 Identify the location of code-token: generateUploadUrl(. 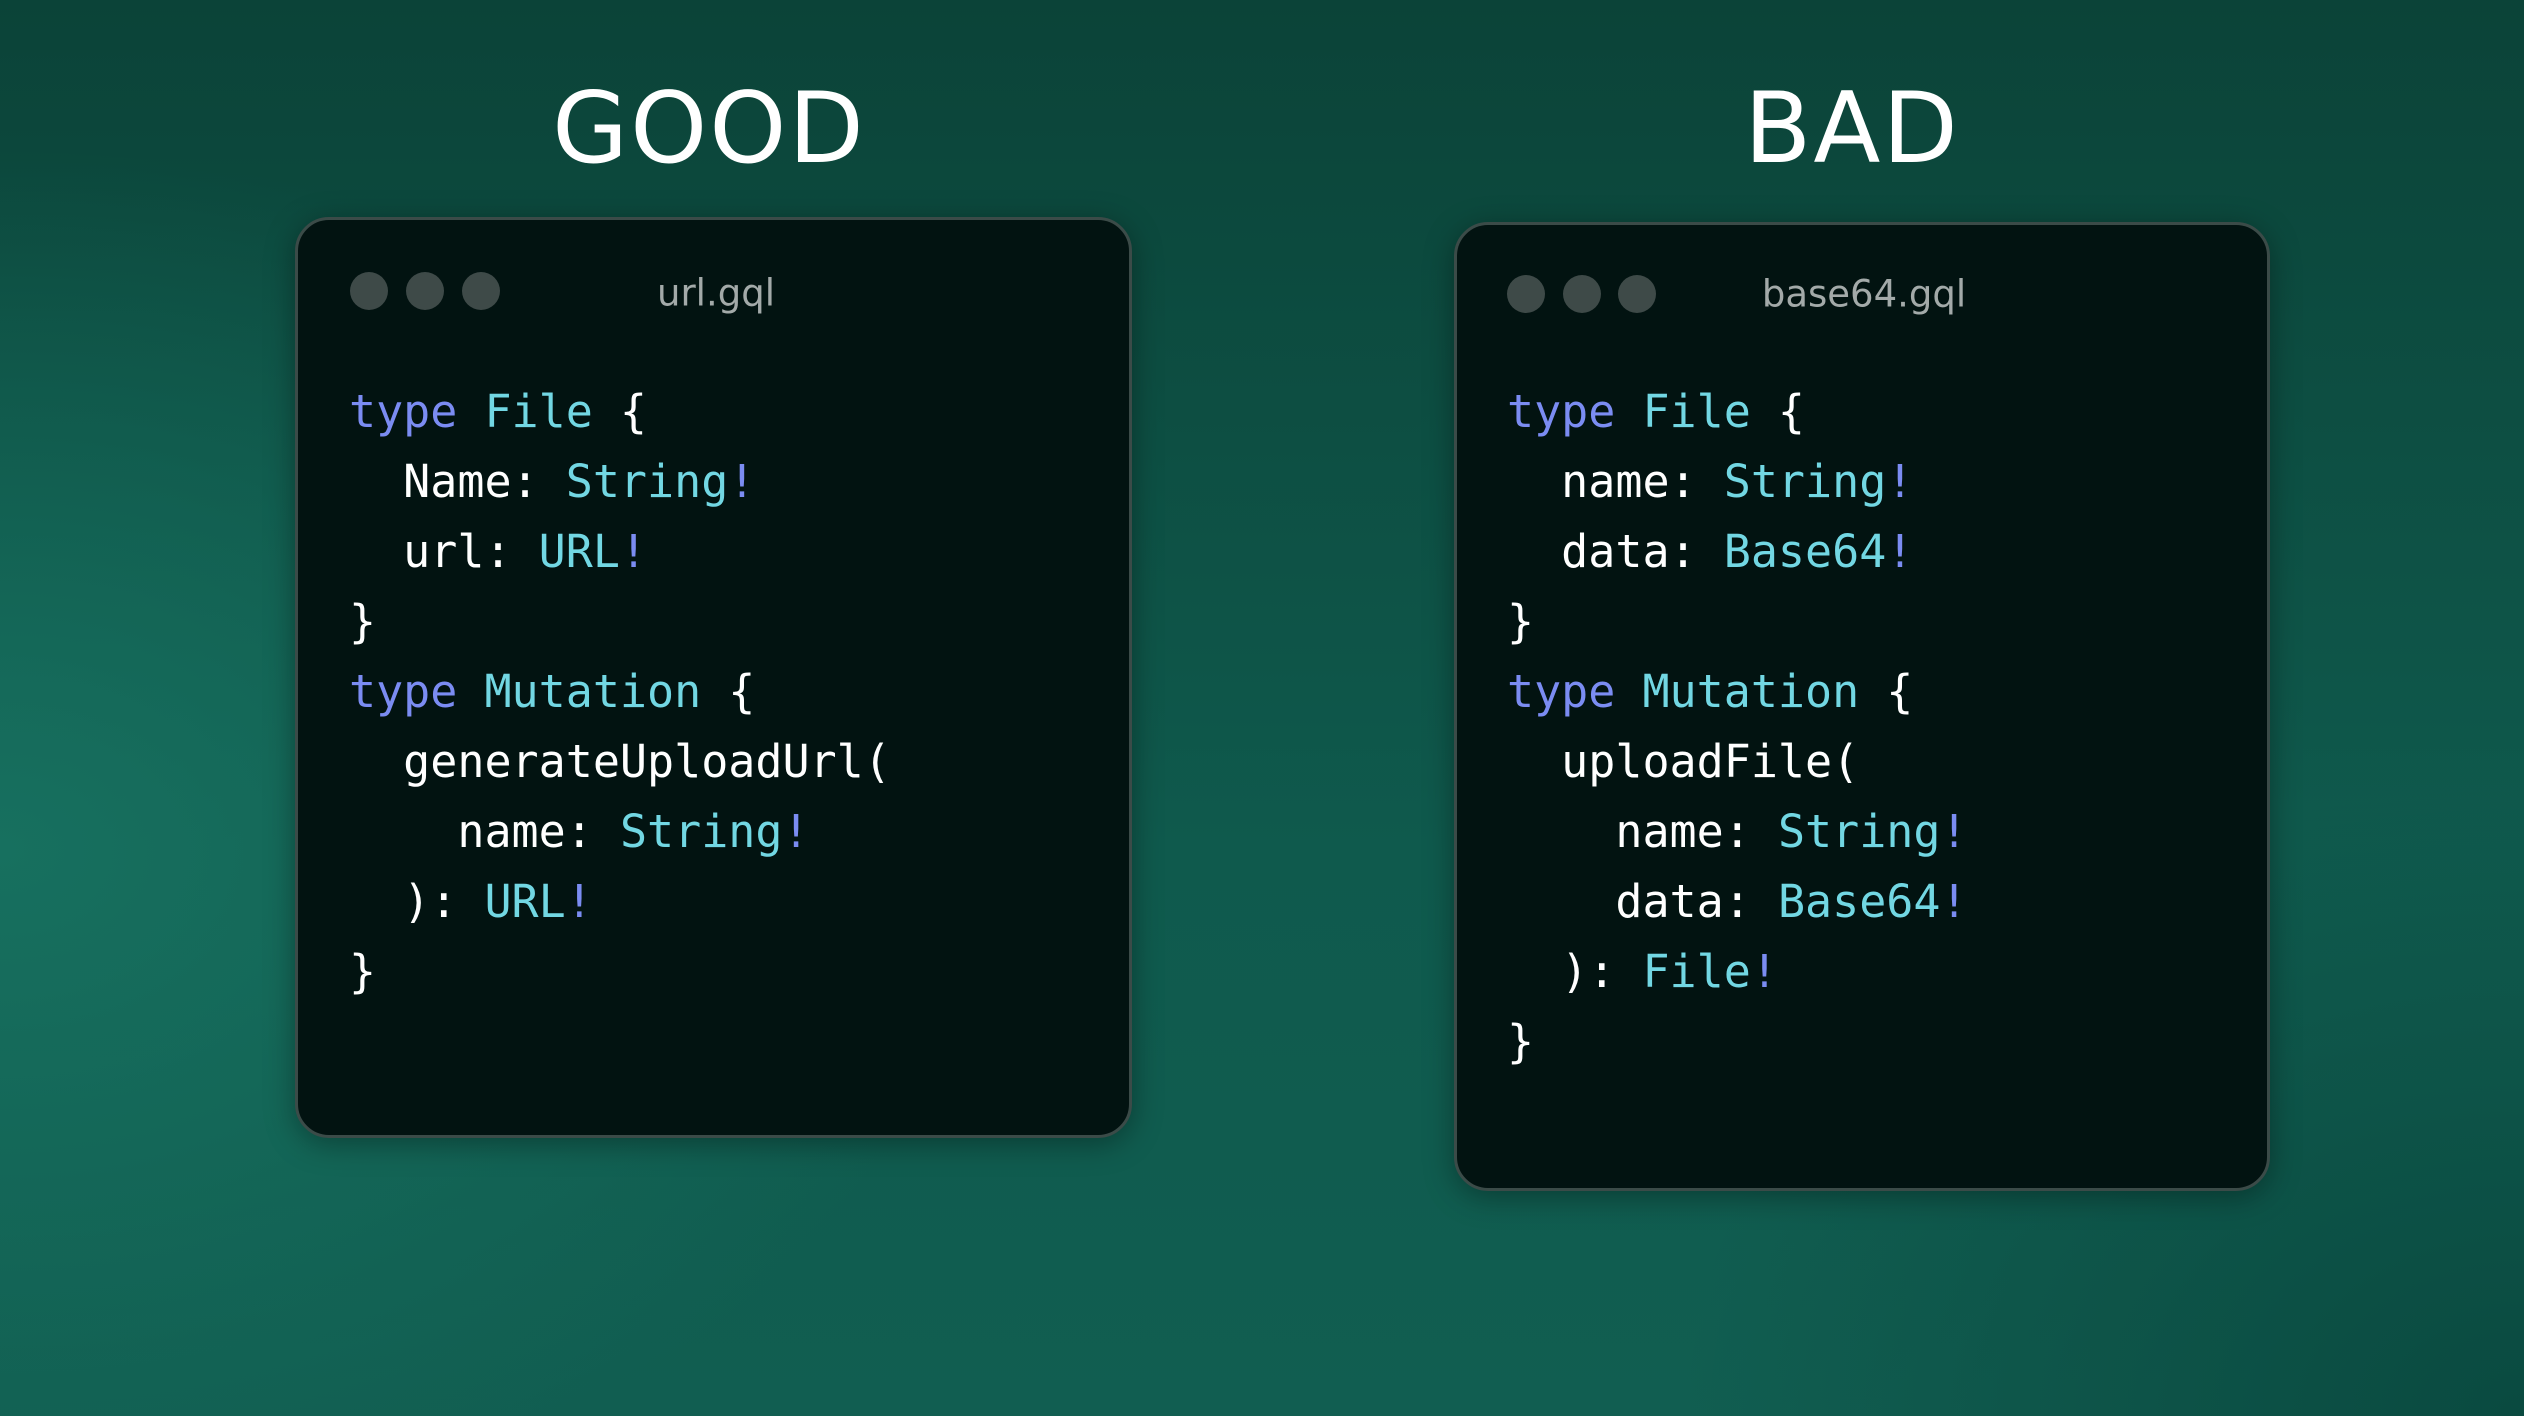
(620, 761).